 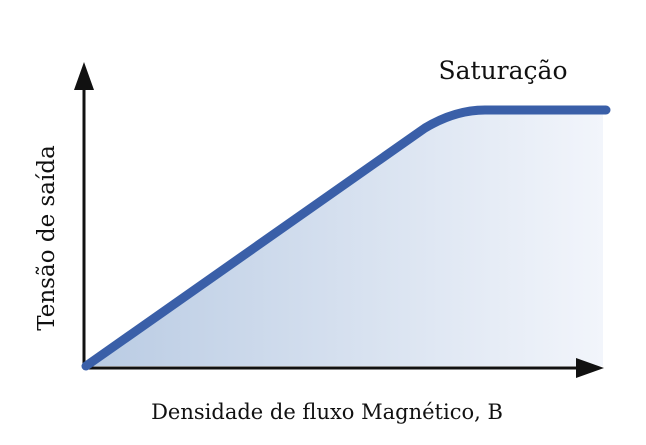 What do you see at coordinates (84, 76) in the screenshot?
I see `y-axis-arrow-icon` at bounding box center [84, 76].